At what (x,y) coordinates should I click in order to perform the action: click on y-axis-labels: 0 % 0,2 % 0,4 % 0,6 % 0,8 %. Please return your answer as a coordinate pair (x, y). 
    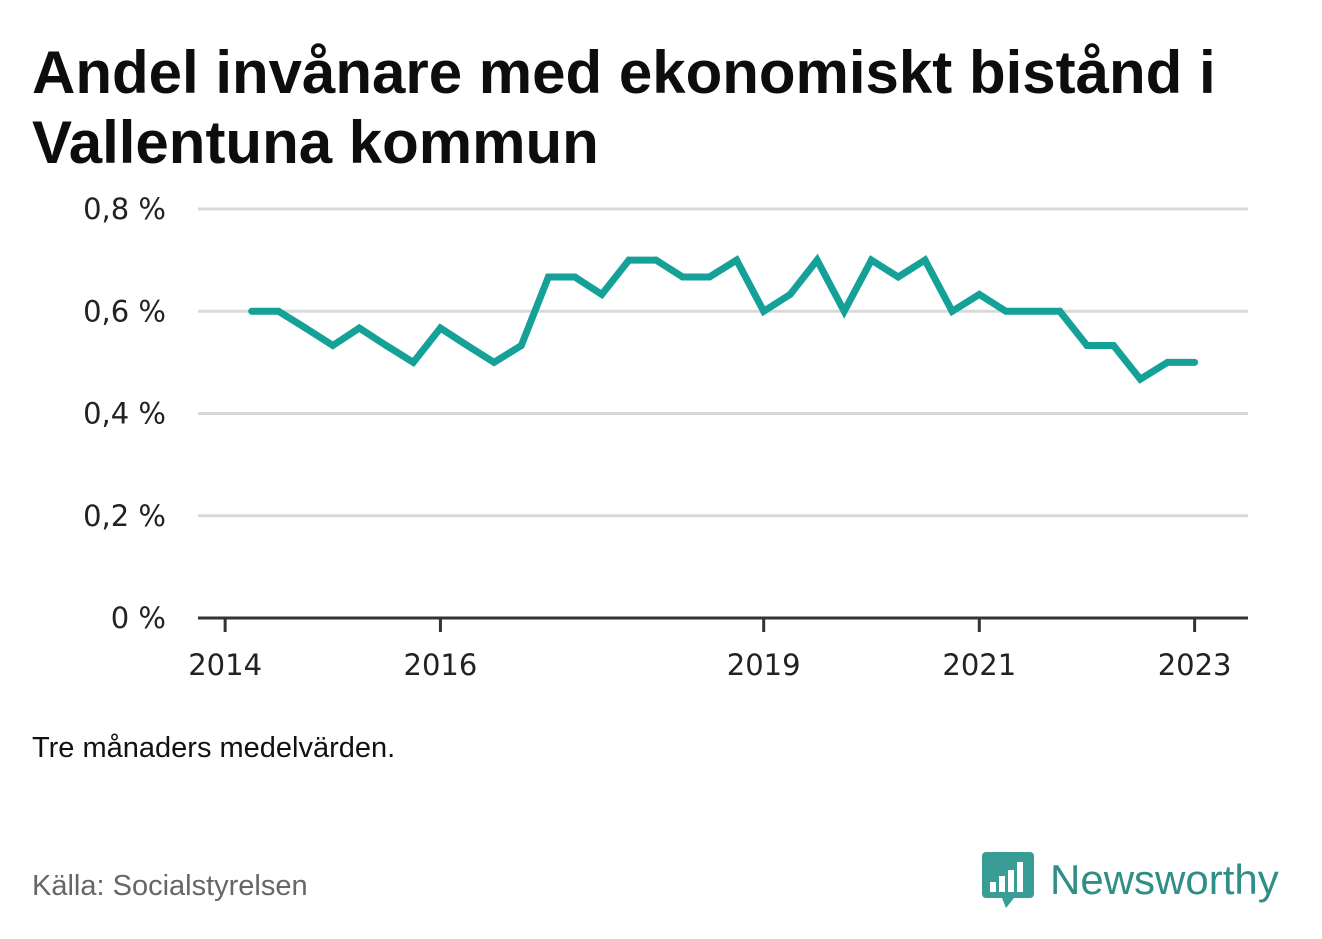
    Looking at the image, I should click on (124, 413).